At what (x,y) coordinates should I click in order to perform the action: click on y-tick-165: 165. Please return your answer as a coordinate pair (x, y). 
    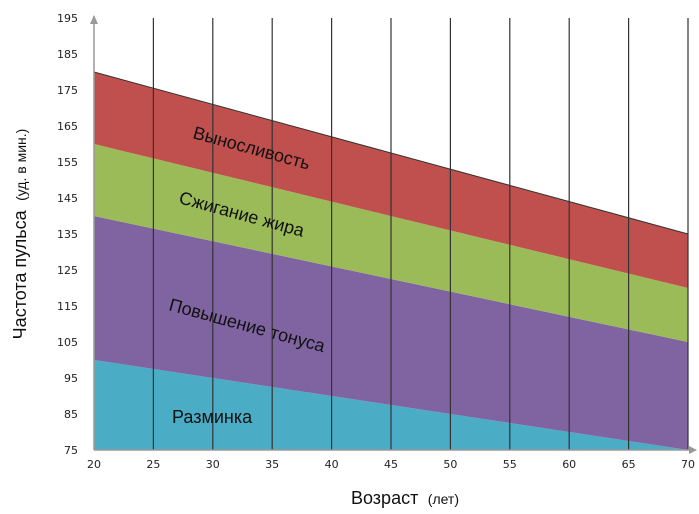
    Looking at the image, I should click on (67, 126).